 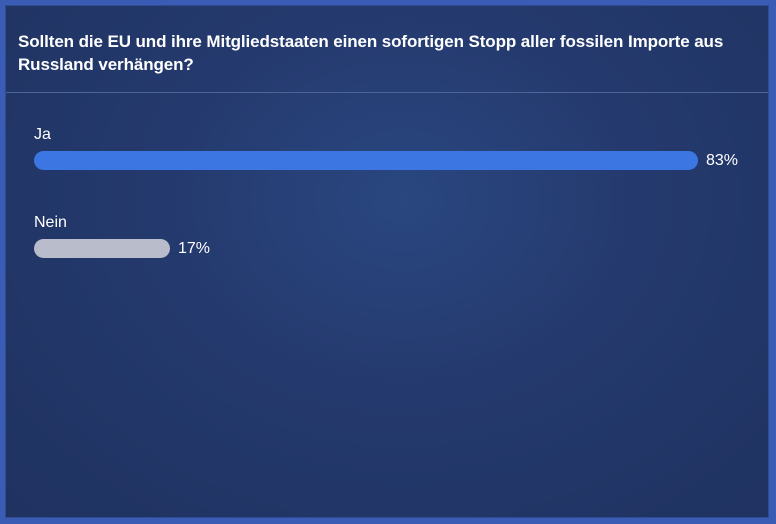 I want to click on option-percent: 83%, so click(x=722, y=160).